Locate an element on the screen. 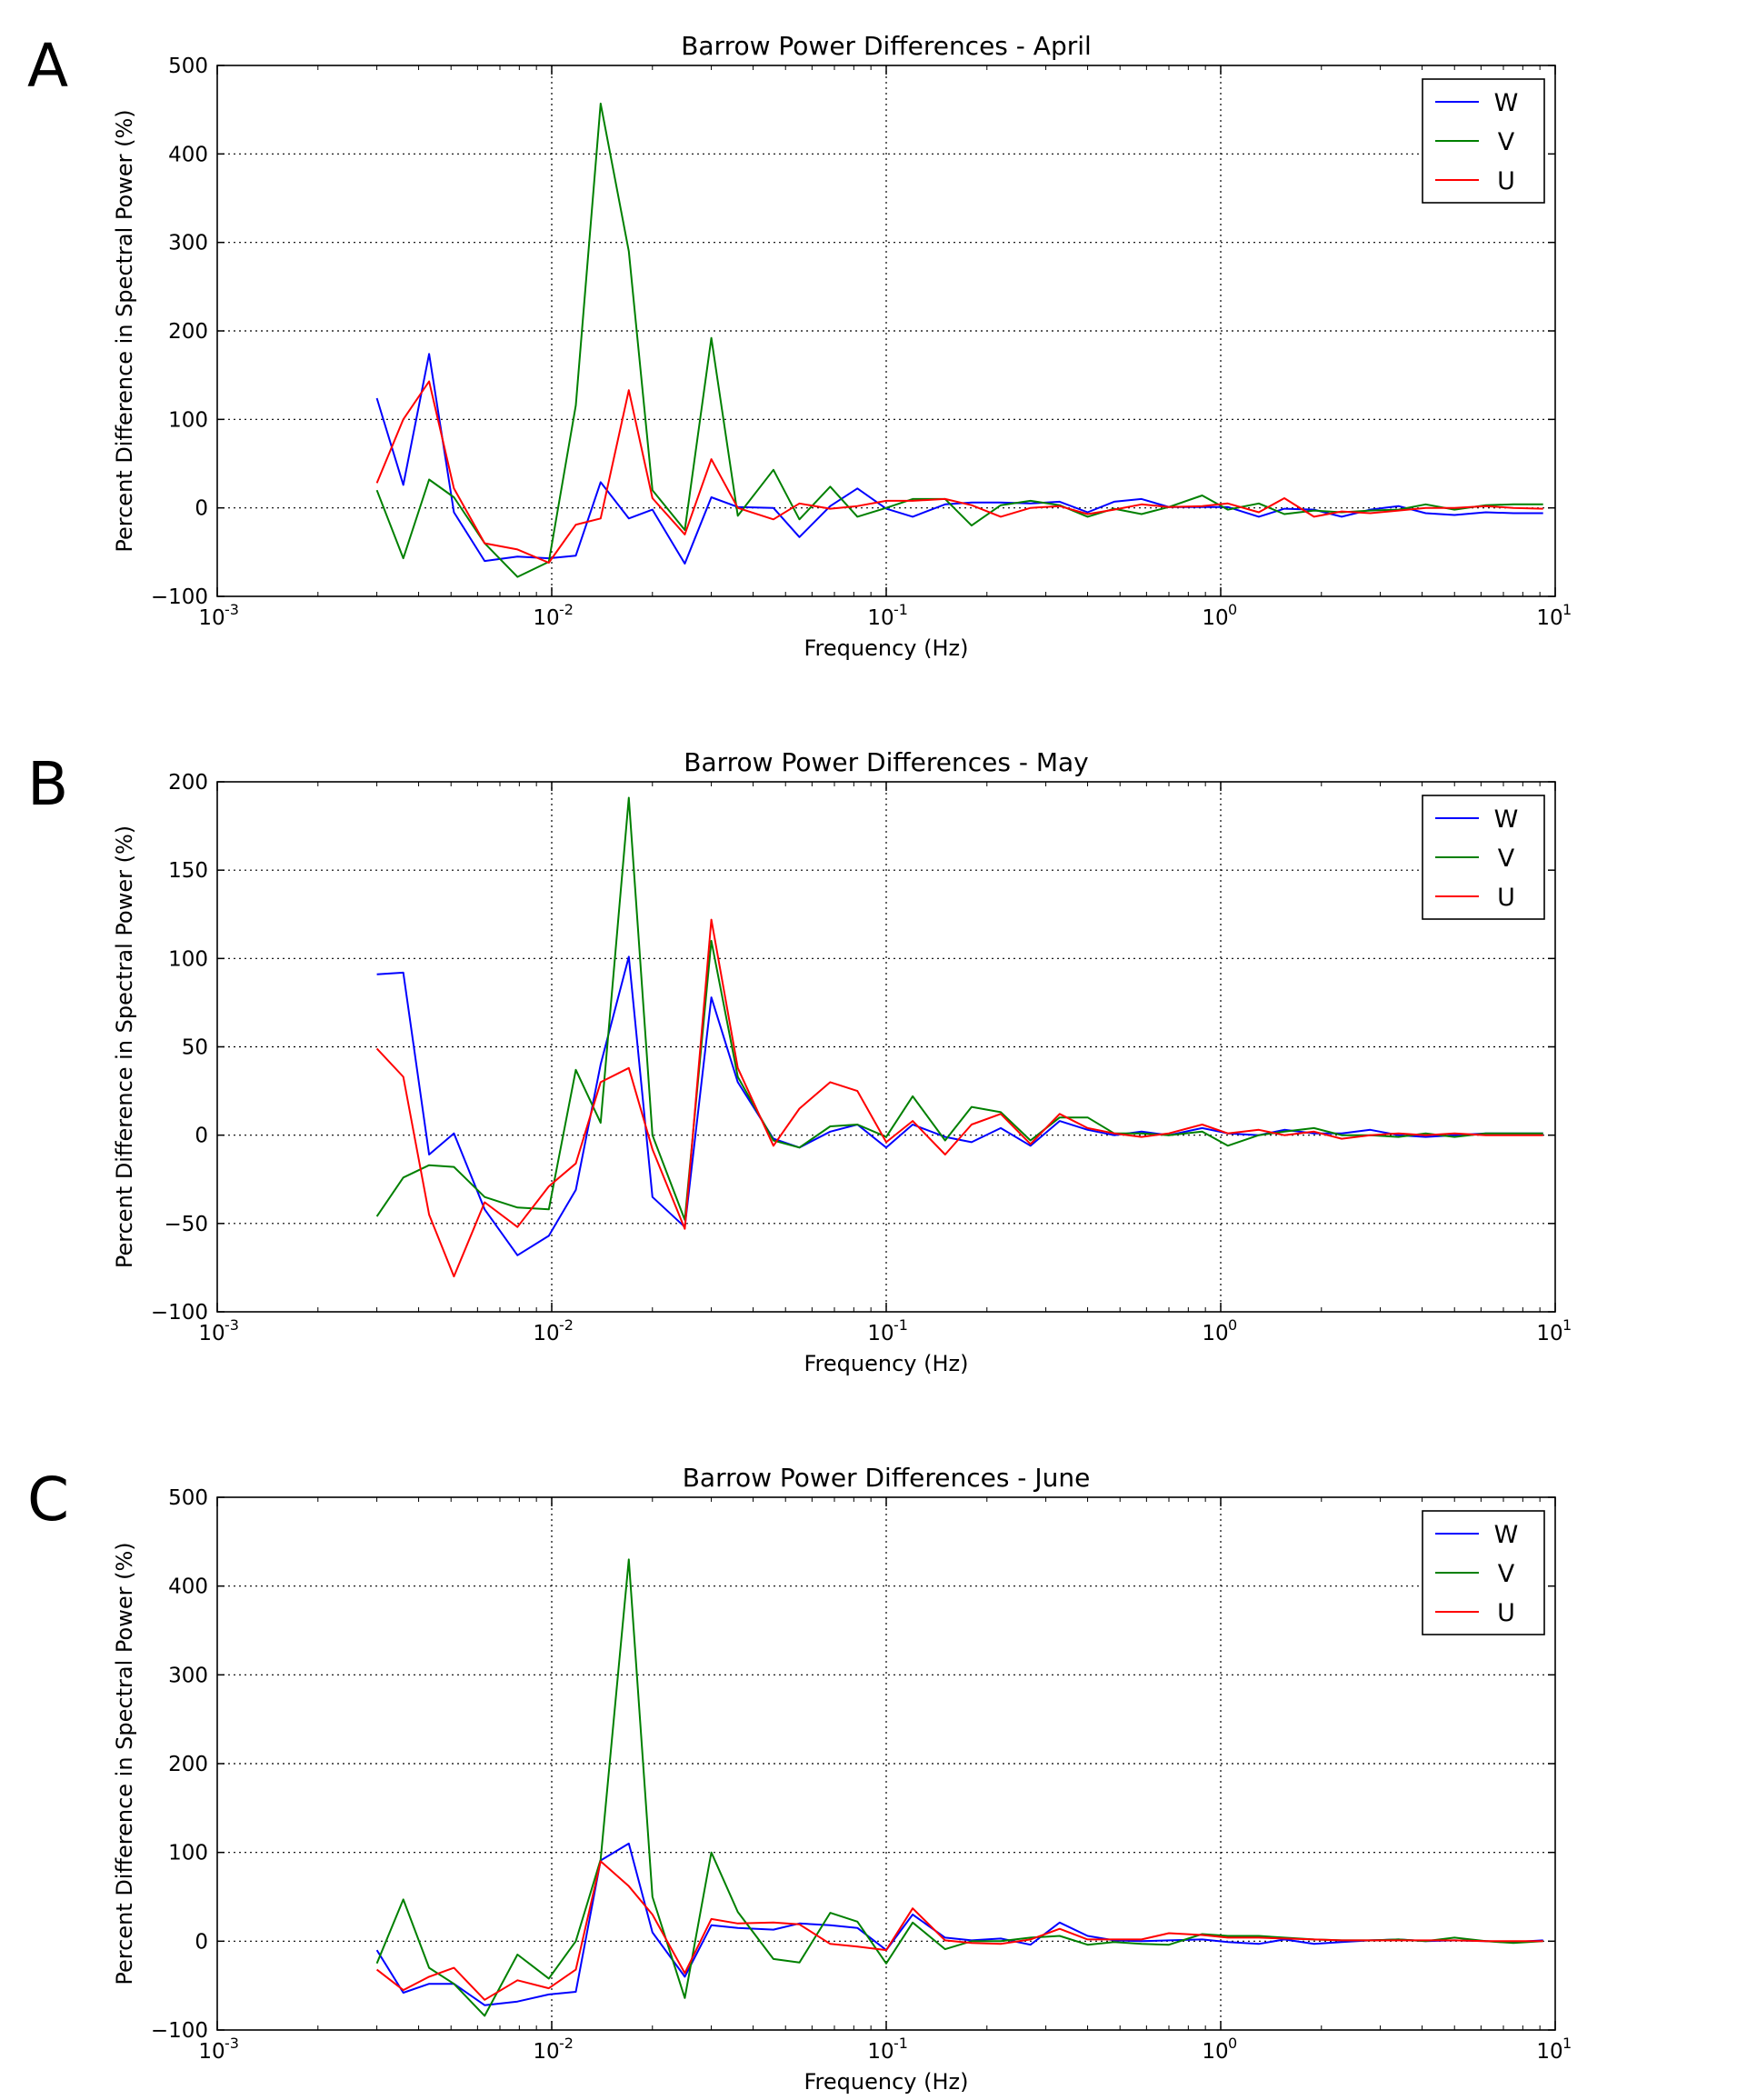  y-tick-label: −50 is located at coordinates (186, 1224).